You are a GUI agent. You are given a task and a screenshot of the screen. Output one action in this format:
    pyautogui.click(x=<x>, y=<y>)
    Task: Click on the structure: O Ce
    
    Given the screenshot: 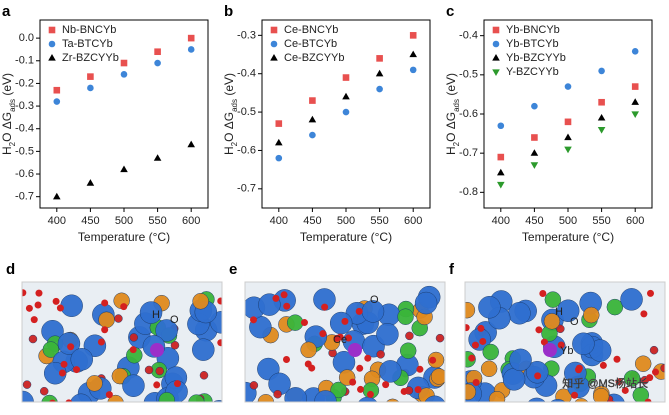 What is the action you would take?
    pyautogui.click(x=345, y=346)
    